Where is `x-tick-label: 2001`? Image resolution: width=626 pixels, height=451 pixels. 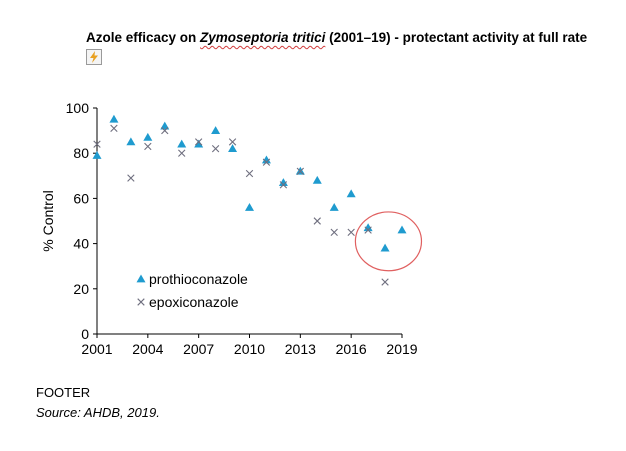
x-tick-label: 2001 is located at coordinates (96, 349).